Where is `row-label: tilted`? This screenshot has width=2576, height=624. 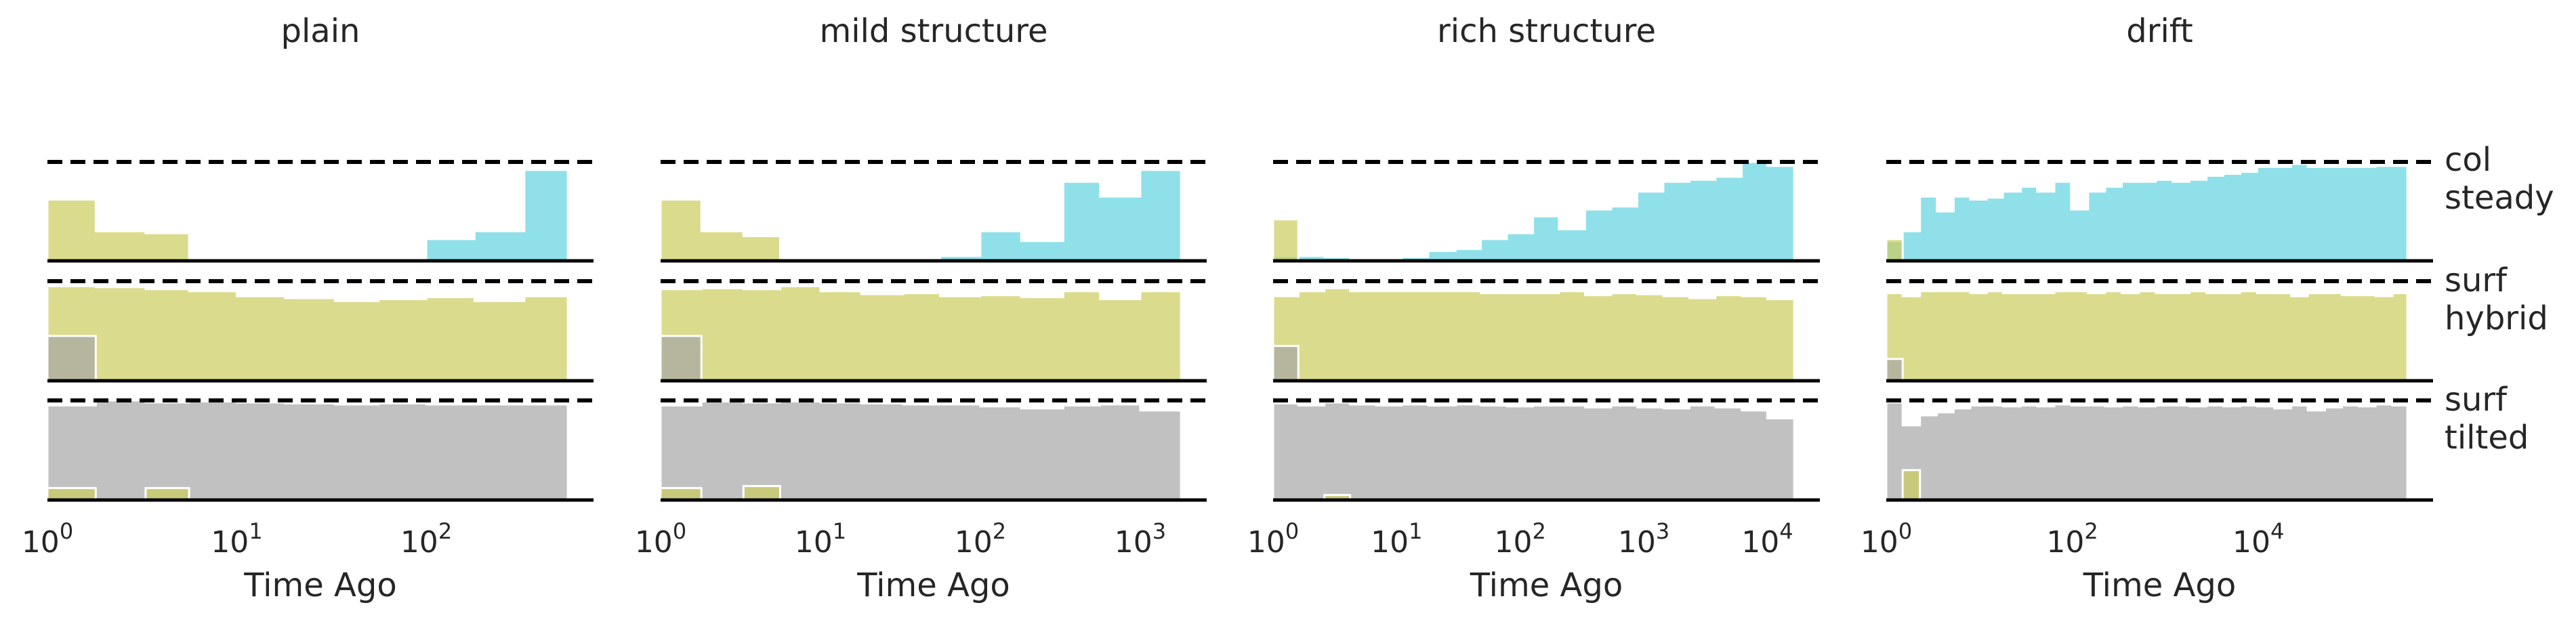
row-label: tilted is located at coordinates (2487, 438).